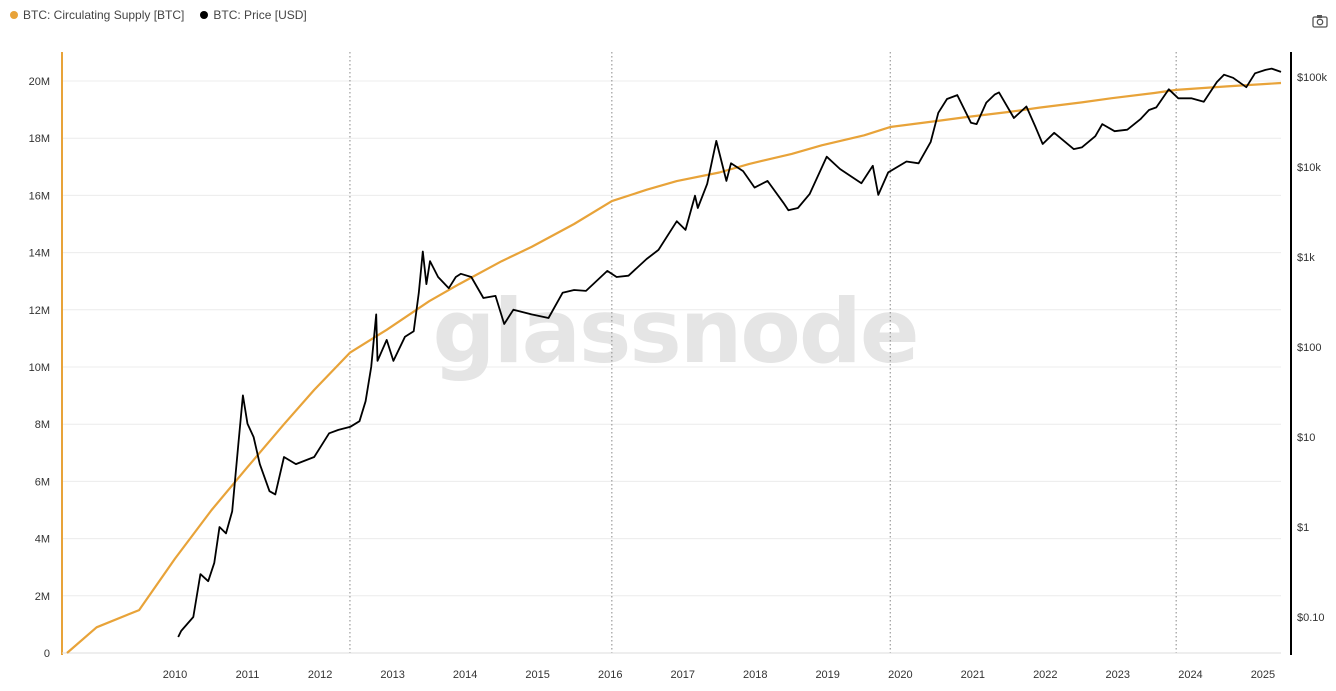 Image resolution: width=1336 pixels, height=691 pixels. Describe the element at coordinates (42, 482) in the screenshot. I see `y-left-tick-label: 6M` at that location.